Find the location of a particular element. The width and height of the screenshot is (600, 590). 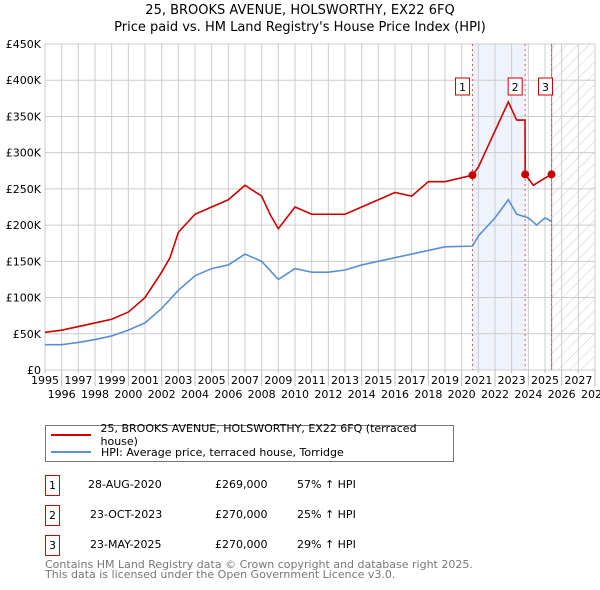

x-tick-label: 2016 is located at coordinates (395, 394).